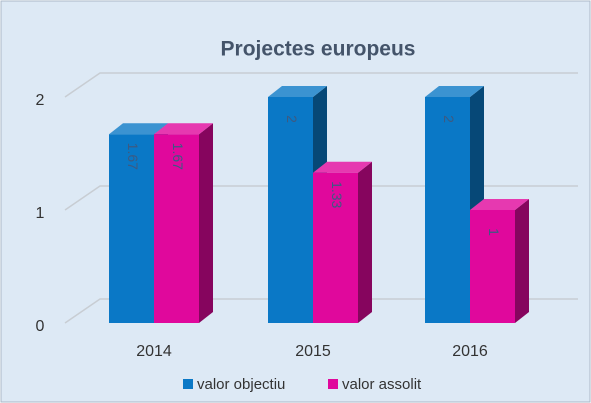  What do you see at coordinates (154, 351) in the screenshot?
I see `x-tick-label: 2014` at bounding box center [154, 351].